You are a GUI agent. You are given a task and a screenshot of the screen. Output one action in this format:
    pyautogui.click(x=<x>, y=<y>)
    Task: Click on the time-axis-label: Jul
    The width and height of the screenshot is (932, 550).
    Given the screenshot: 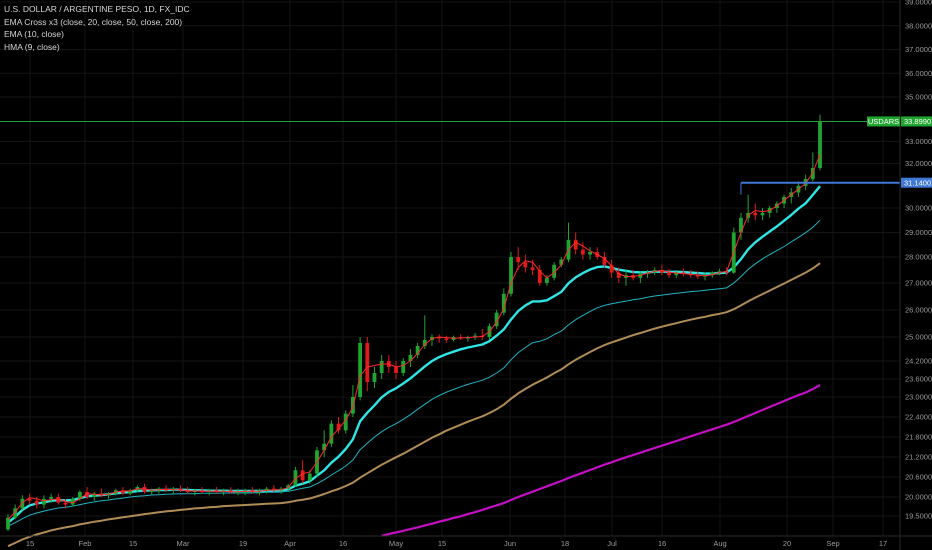 What is the action you would take?
    pyautogui.click(x=612, y=543)
    